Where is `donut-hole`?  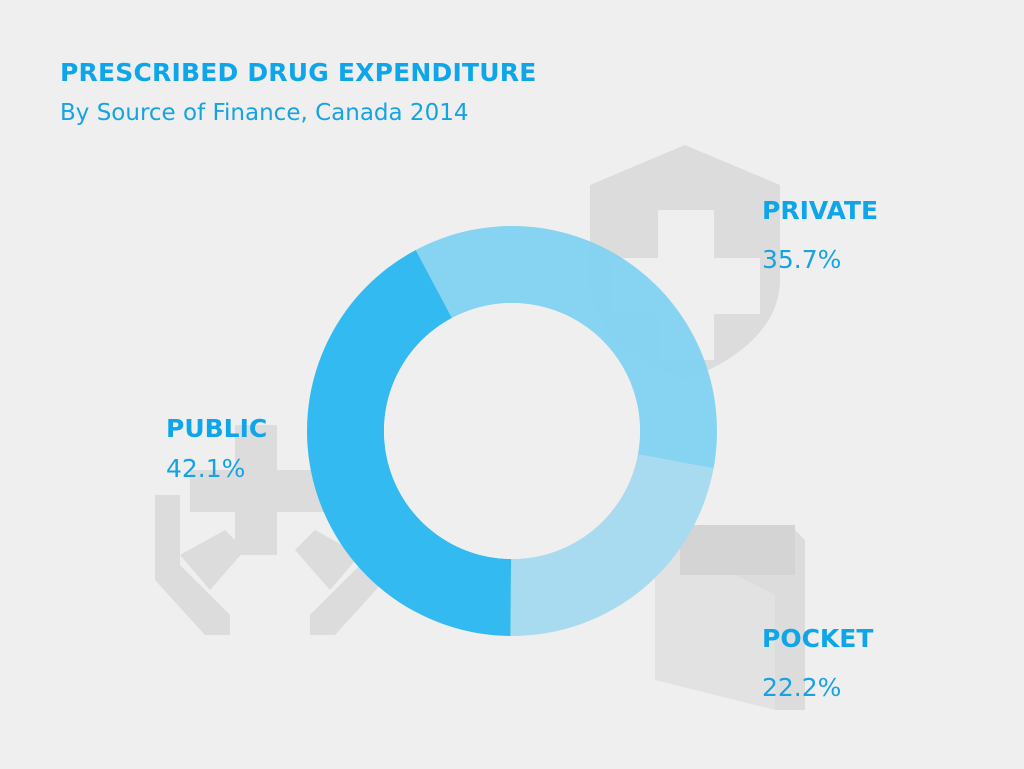
donut-hole is located at coordinates (512, 431).